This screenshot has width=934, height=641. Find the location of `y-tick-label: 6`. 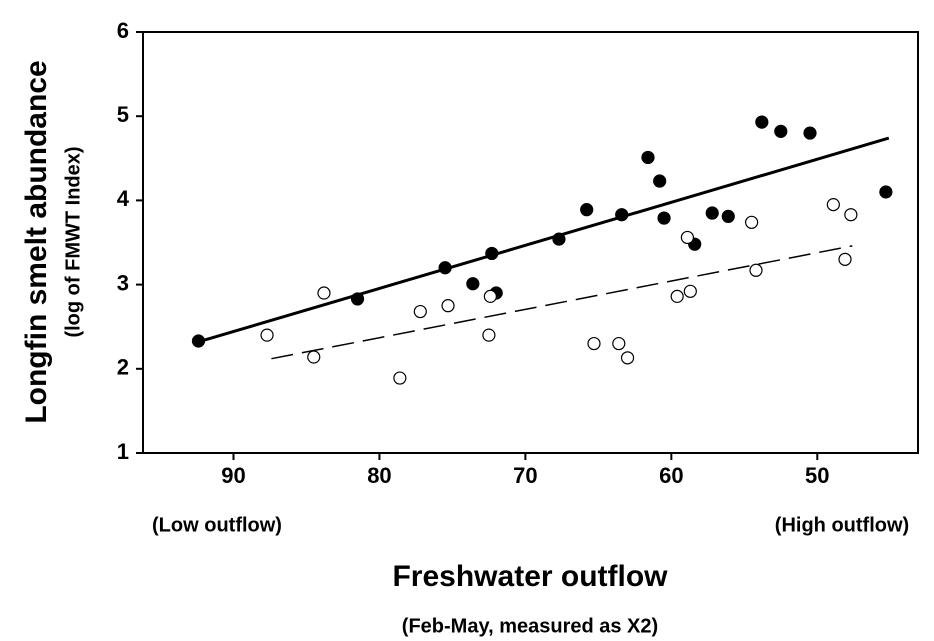

y-tick-label: 6 is located at coordinates (123, 30).